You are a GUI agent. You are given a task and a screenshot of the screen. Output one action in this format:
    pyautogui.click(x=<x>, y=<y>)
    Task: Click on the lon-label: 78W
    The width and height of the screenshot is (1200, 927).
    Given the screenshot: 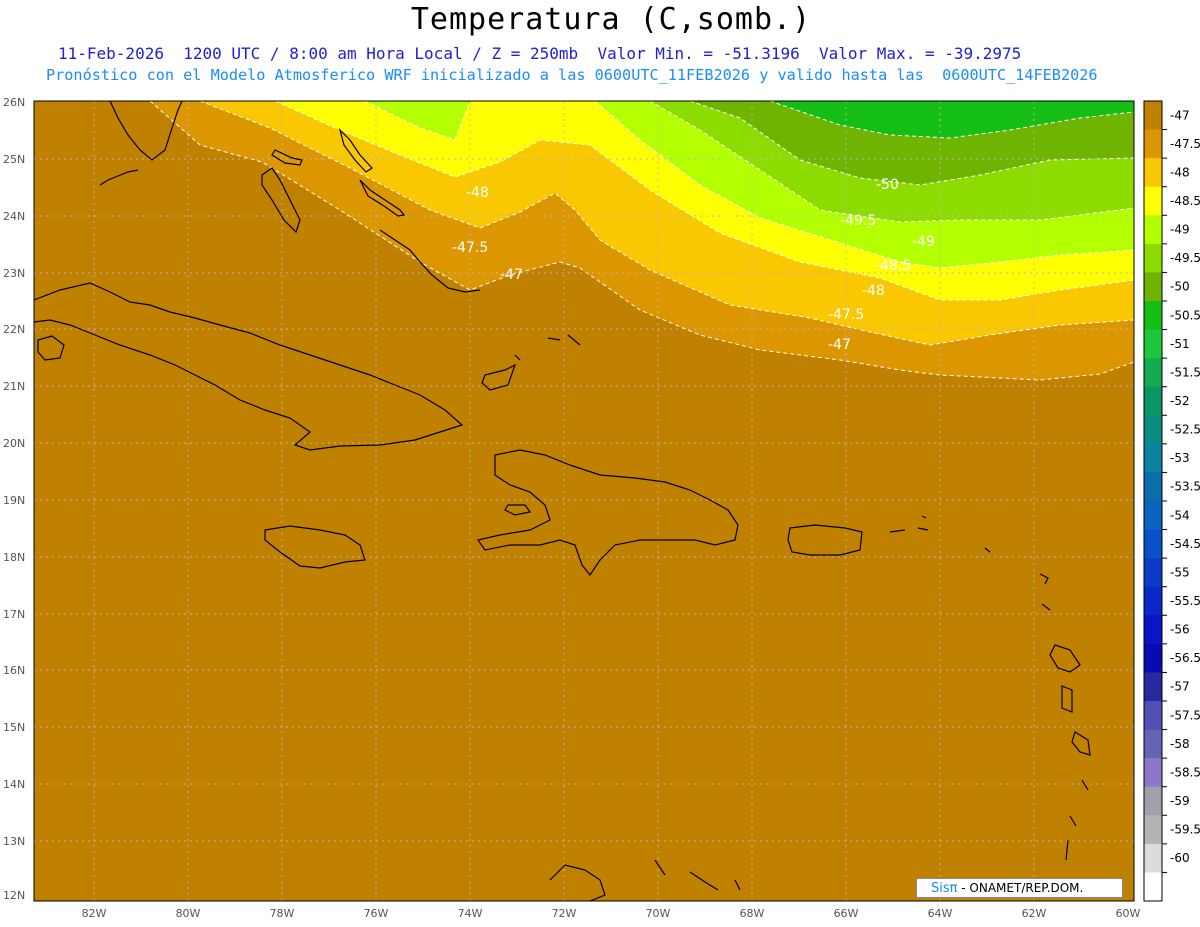 What is the action you would take?
    pyautogui.click(x=282, y=913)
    